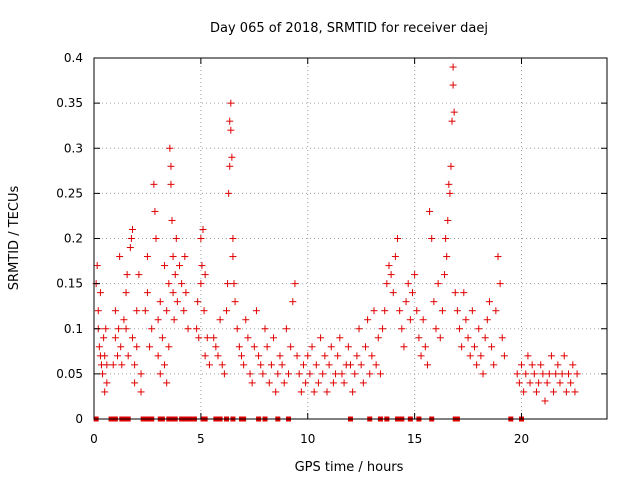  Describe the element at coordinates (307, 439) in the screenshot. I see `x-tick-label: 10` at that location.